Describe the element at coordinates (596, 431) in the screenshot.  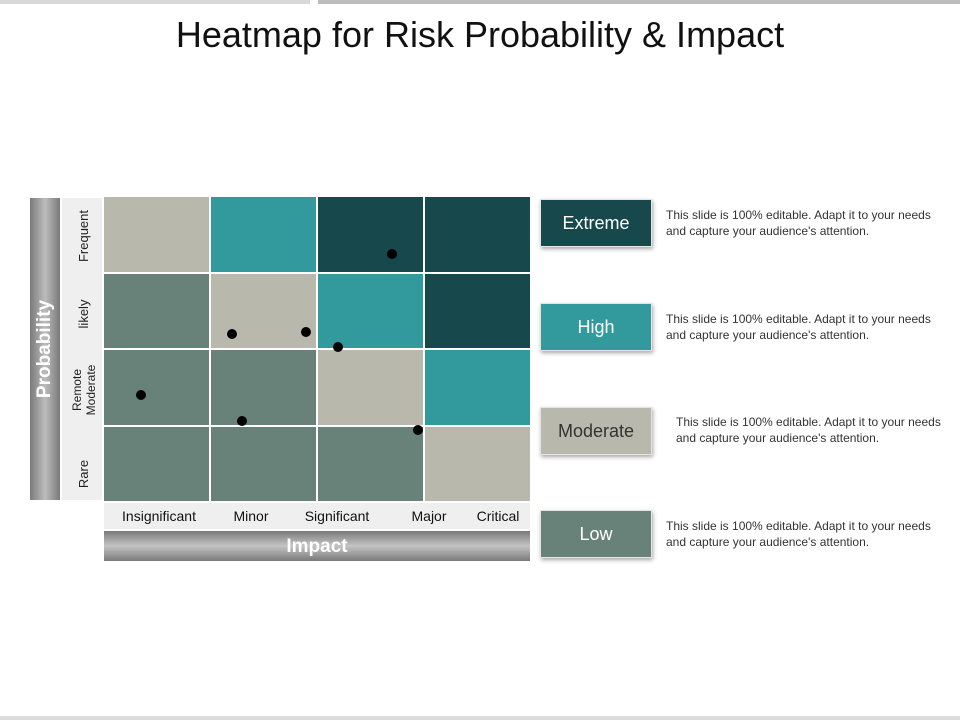
I see `legend-moderate-box: Moderate` at that location.